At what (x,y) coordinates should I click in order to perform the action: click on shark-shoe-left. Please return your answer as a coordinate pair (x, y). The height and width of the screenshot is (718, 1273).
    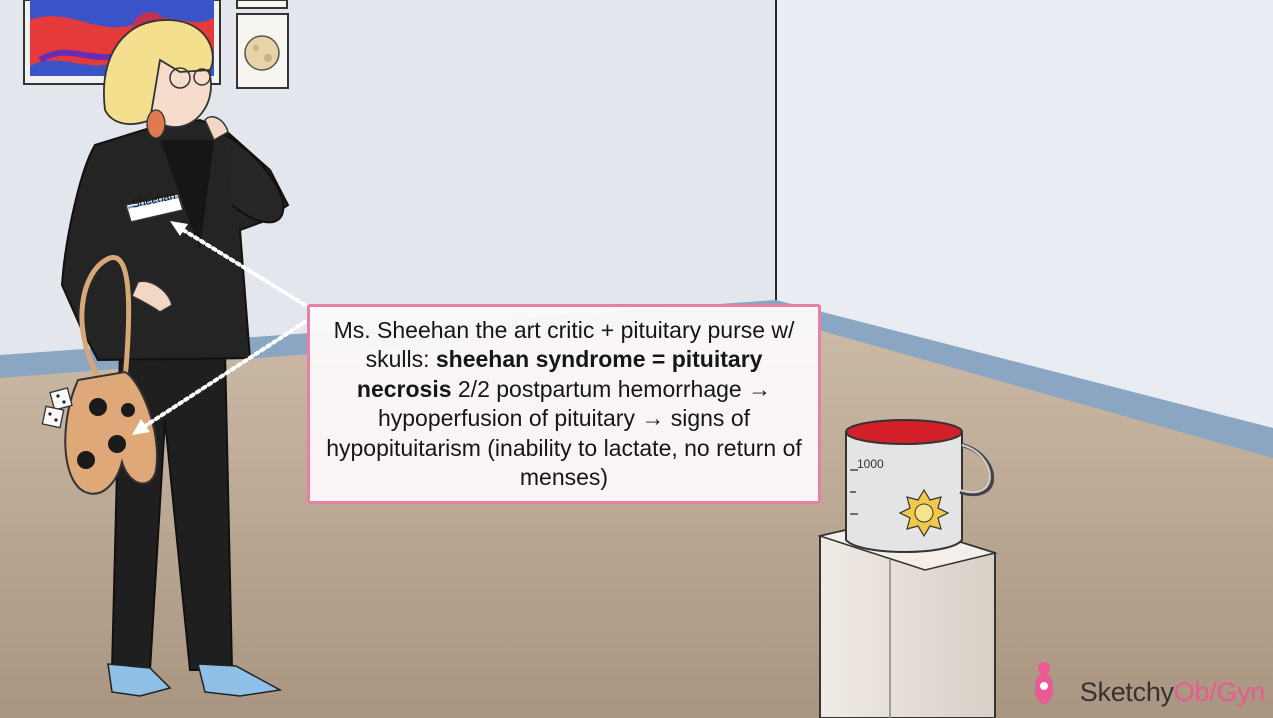
    Looking at the image, I should click on (139, 680).